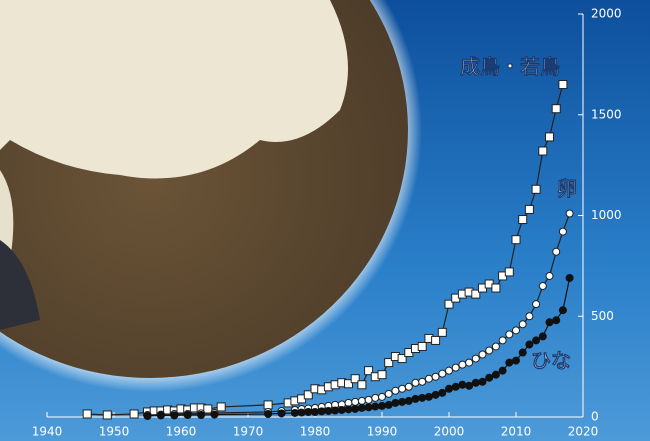 Image resolution: width=650 pixels, height=441 pixels. I want to click on series-label: 成鳥・若鳥, so click(510, 67).